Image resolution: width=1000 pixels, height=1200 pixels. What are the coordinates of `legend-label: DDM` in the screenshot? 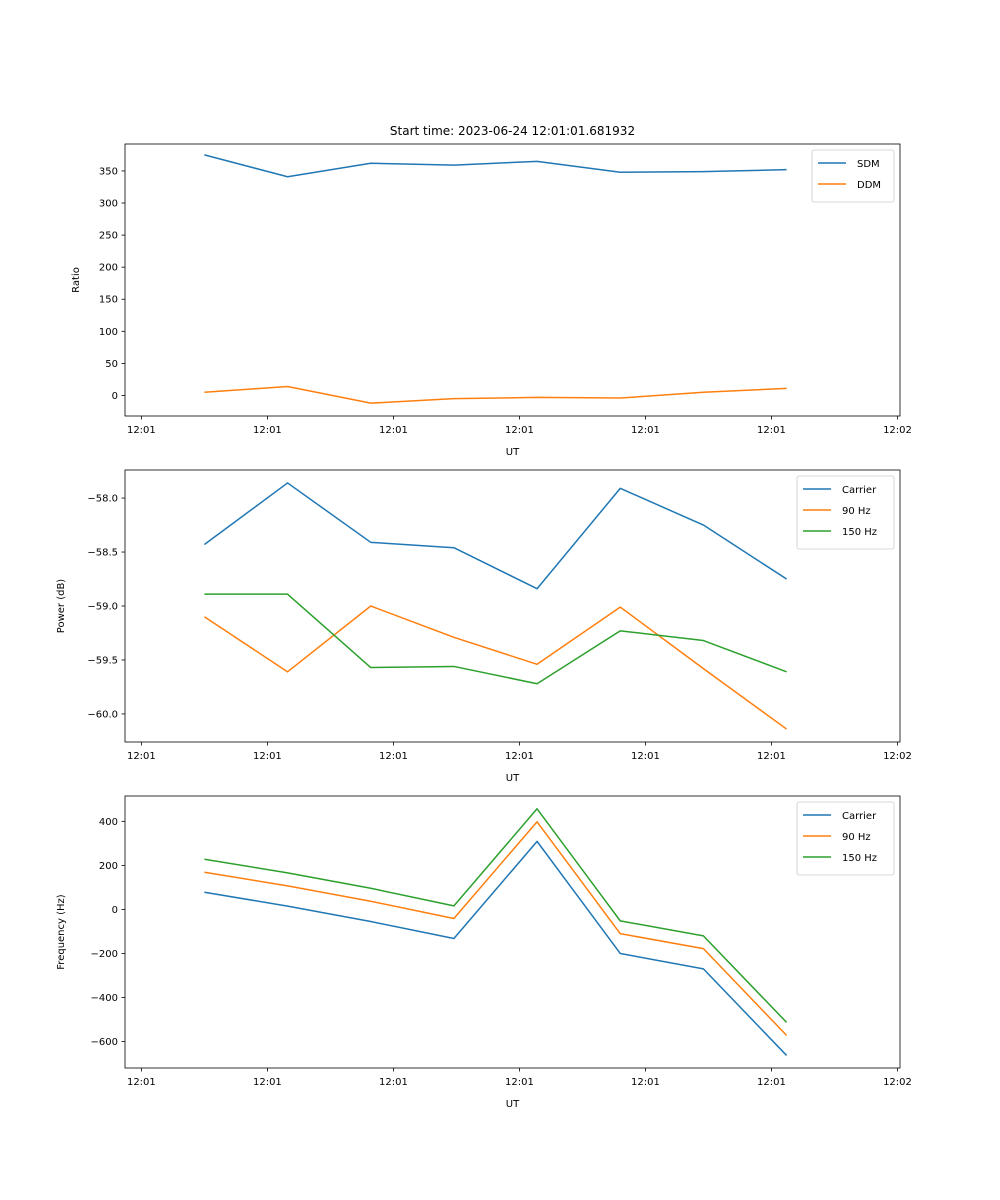 It's located at (869, 185).